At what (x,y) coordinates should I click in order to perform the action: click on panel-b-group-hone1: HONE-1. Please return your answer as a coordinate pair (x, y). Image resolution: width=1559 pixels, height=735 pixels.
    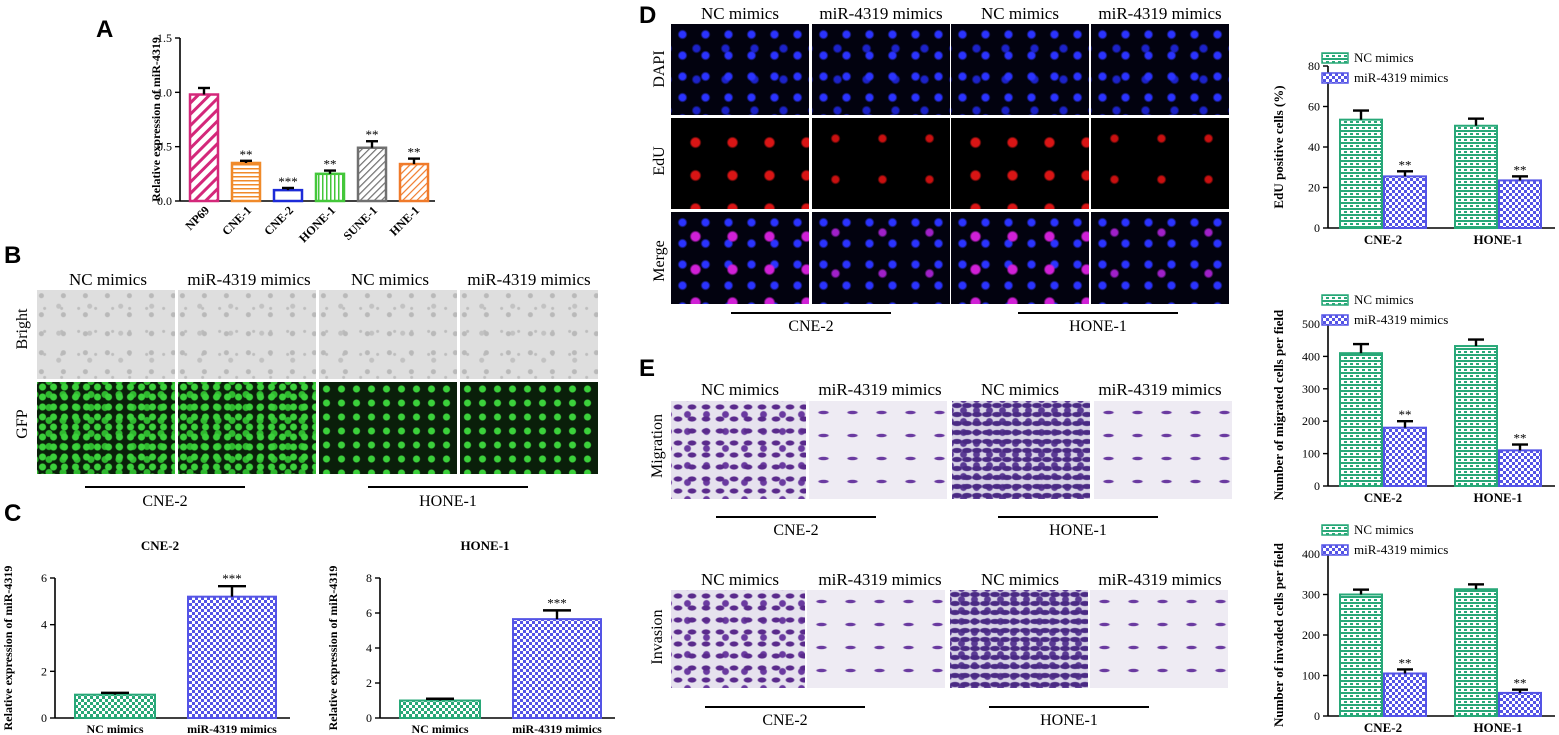
    Looking at the image, I should click on (448, 501).